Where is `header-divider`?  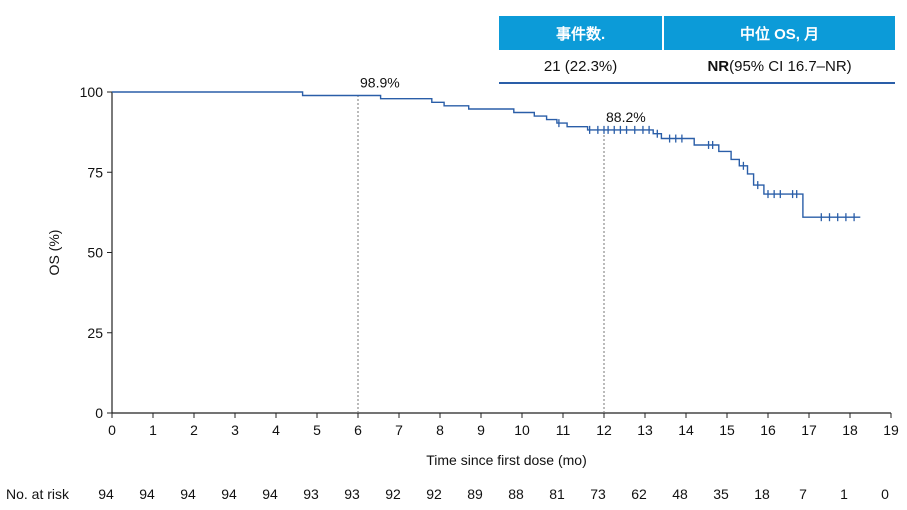
header-divider is located at coordinates (663, 33).